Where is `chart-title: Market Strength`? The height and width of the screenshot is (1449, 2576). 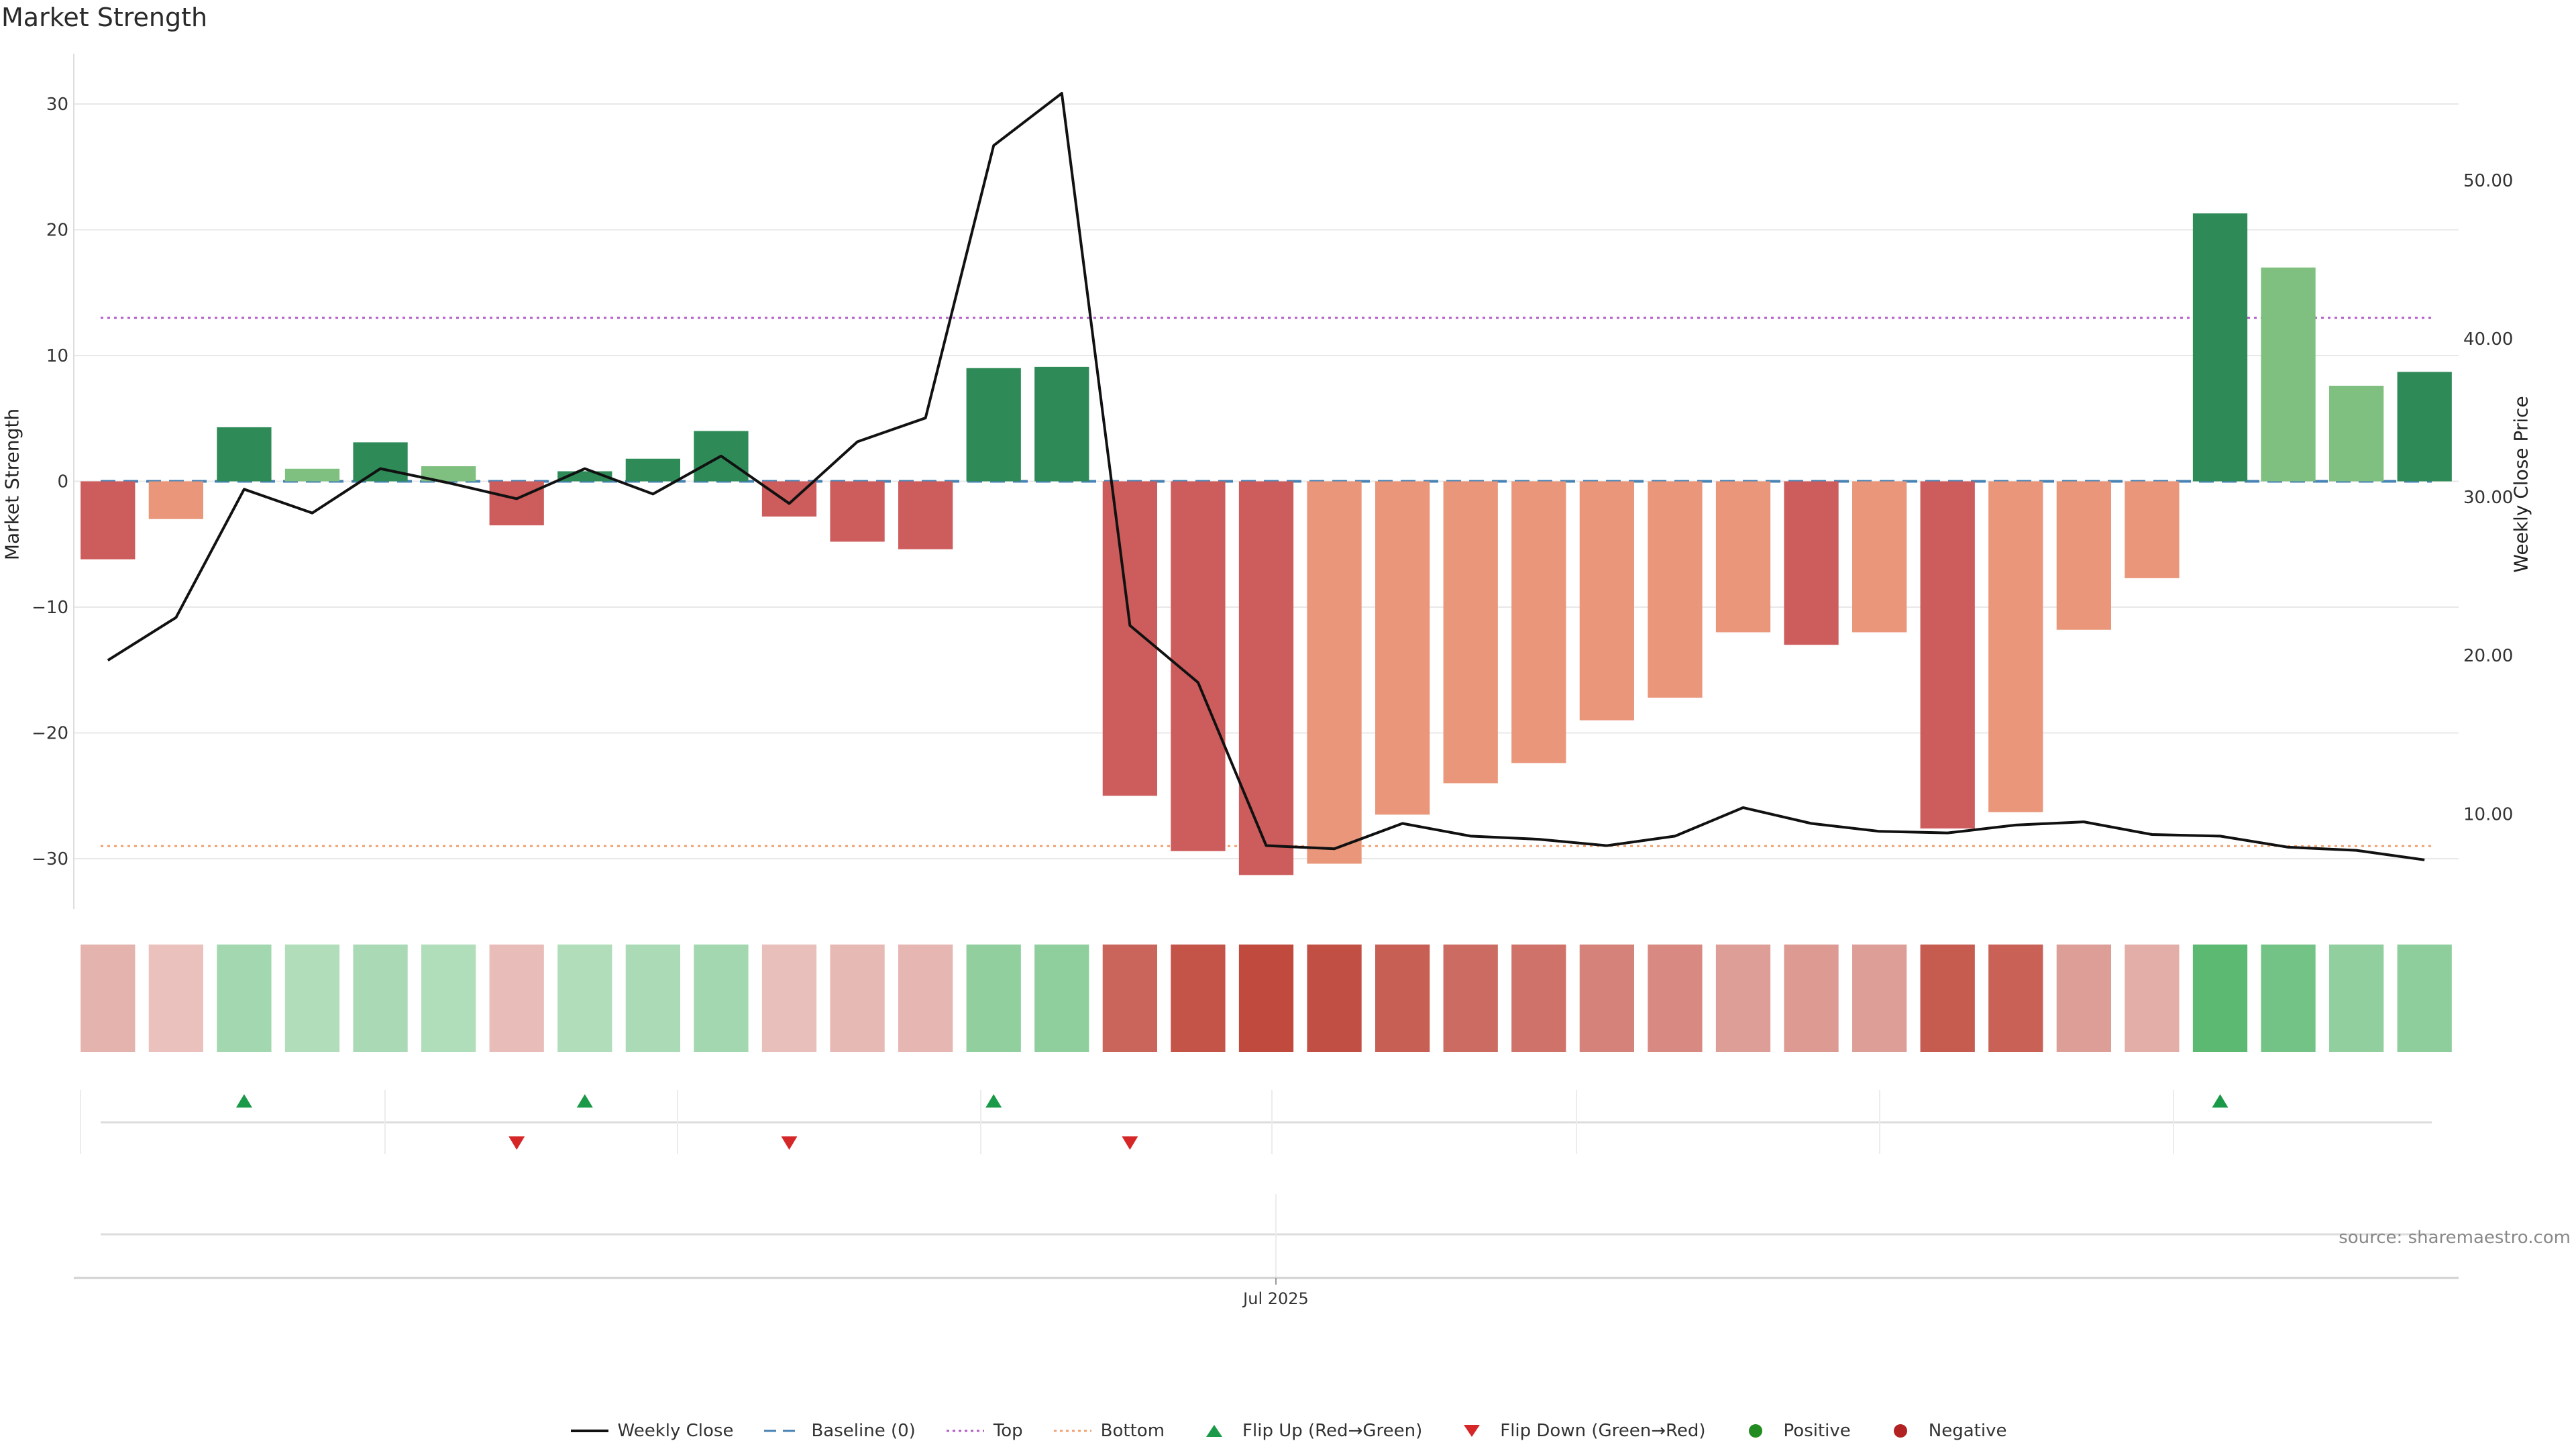
chart-title: Market Strength is located at coordinates (104, 17).